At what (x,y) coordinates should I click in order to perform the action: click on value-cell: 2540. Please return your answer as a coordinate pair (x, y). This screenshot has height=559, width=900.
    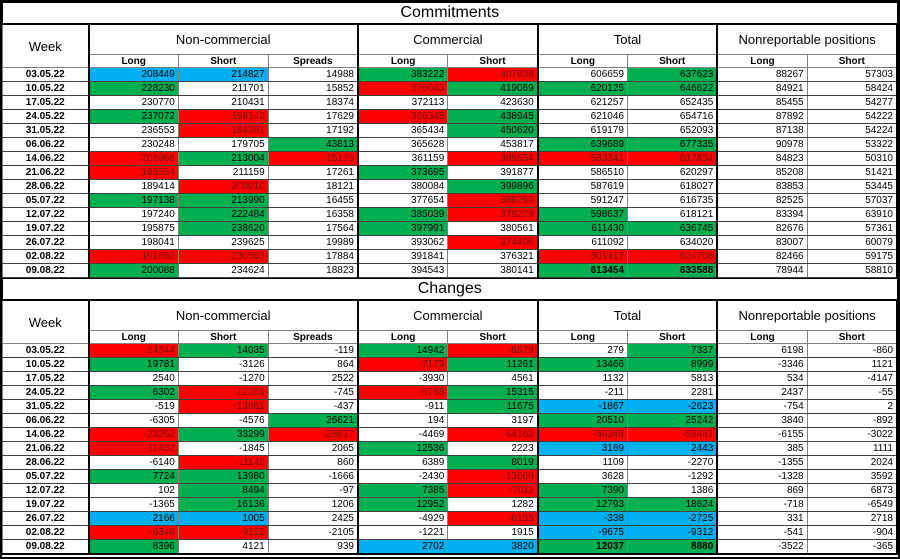
    Looking at the image, I should click on (133, 378).